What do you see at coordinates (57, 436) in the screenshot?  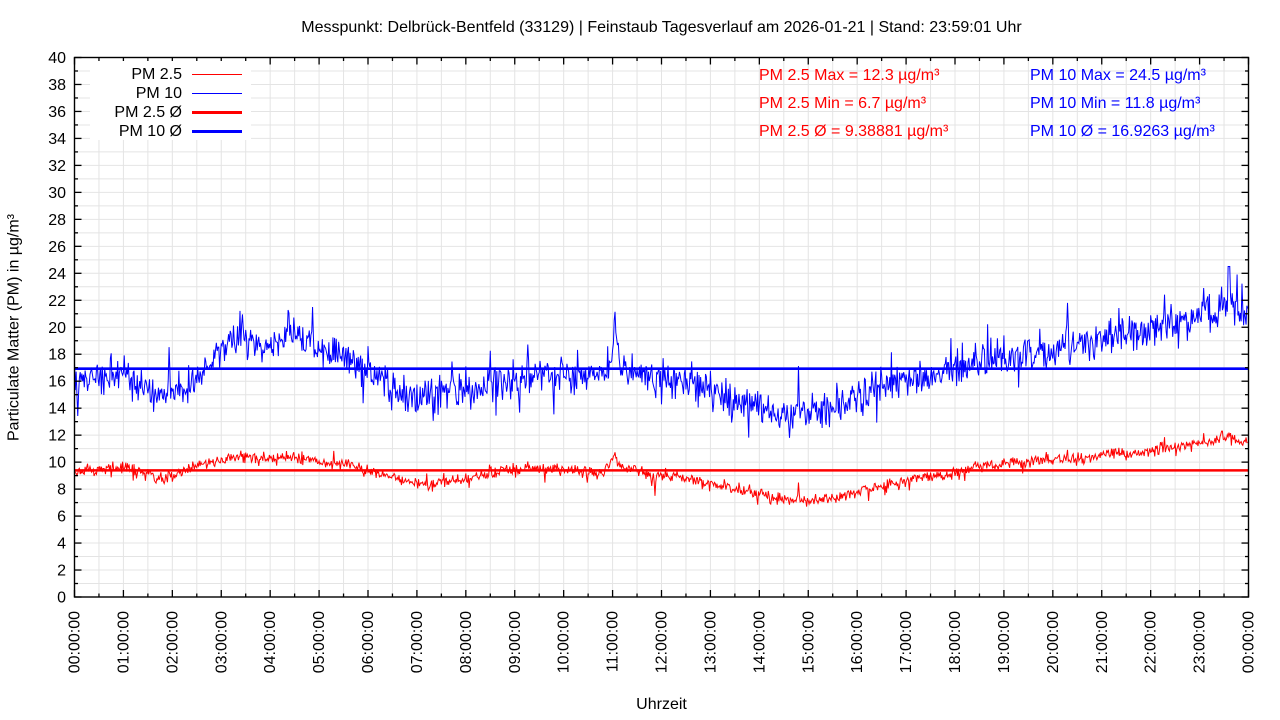 I see `y-tick-label: 12` at bounding box center [57, 436].